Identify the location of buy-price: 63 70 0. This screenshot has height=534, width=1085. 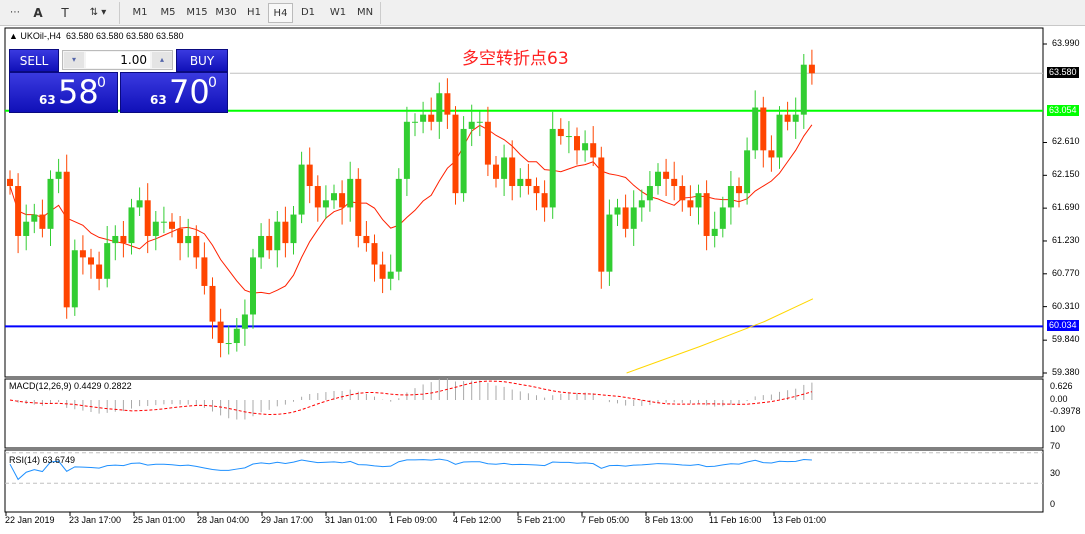
(174, 92).